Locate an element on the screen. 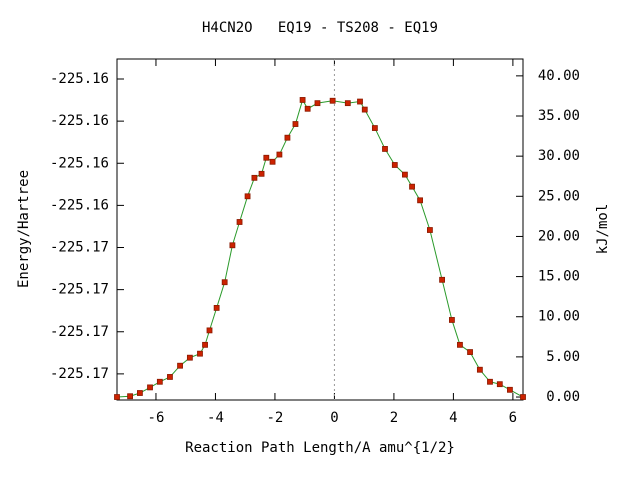 The height and width of the screenshot is (480, 640). x-tick-label: 0 is located at coordinates (334, 418).